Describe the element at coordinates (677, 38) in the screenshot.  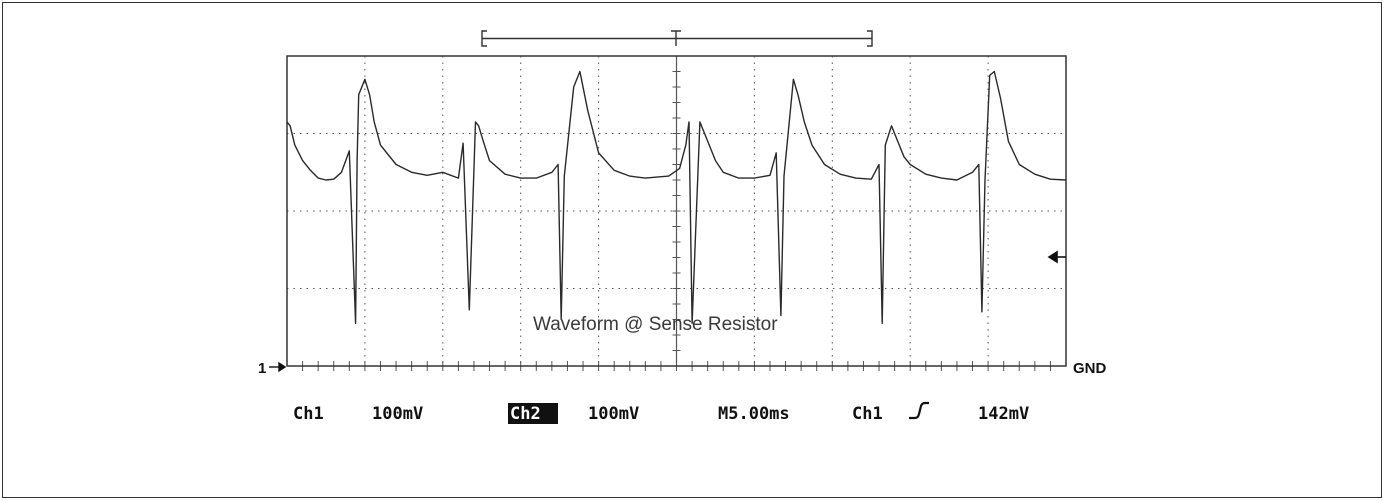
I see `time-window-bracket` at that location.